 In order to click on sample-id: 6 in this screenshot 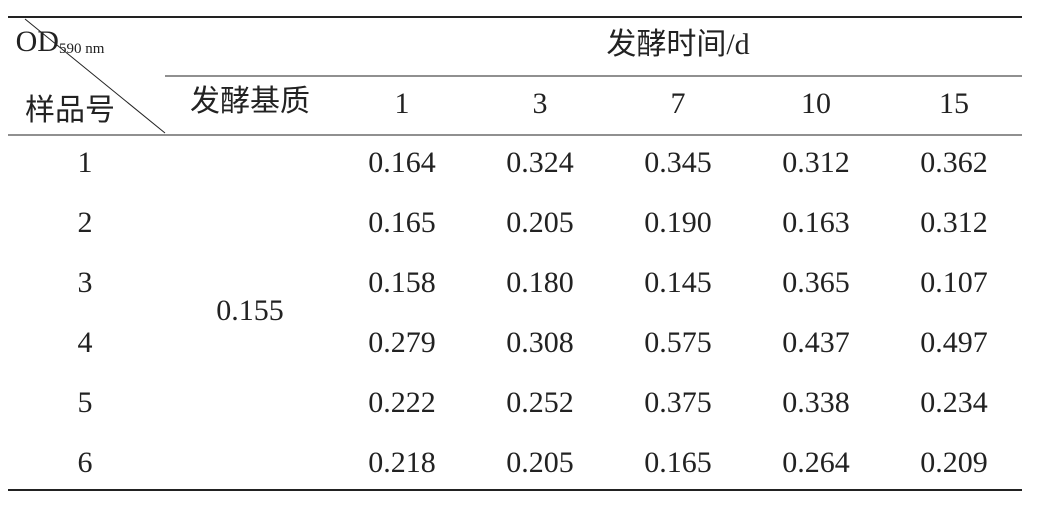, I will do `click(85, 462)`.